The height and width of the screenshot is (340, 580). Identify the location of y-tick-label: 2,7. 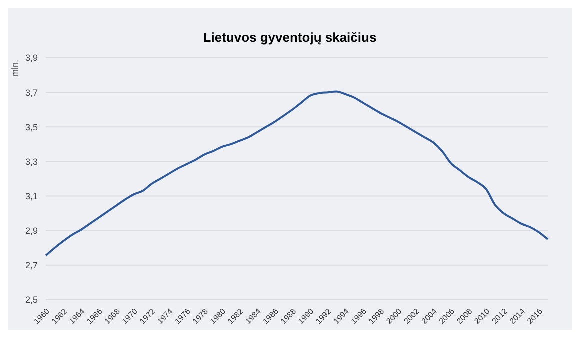
(31, 265).